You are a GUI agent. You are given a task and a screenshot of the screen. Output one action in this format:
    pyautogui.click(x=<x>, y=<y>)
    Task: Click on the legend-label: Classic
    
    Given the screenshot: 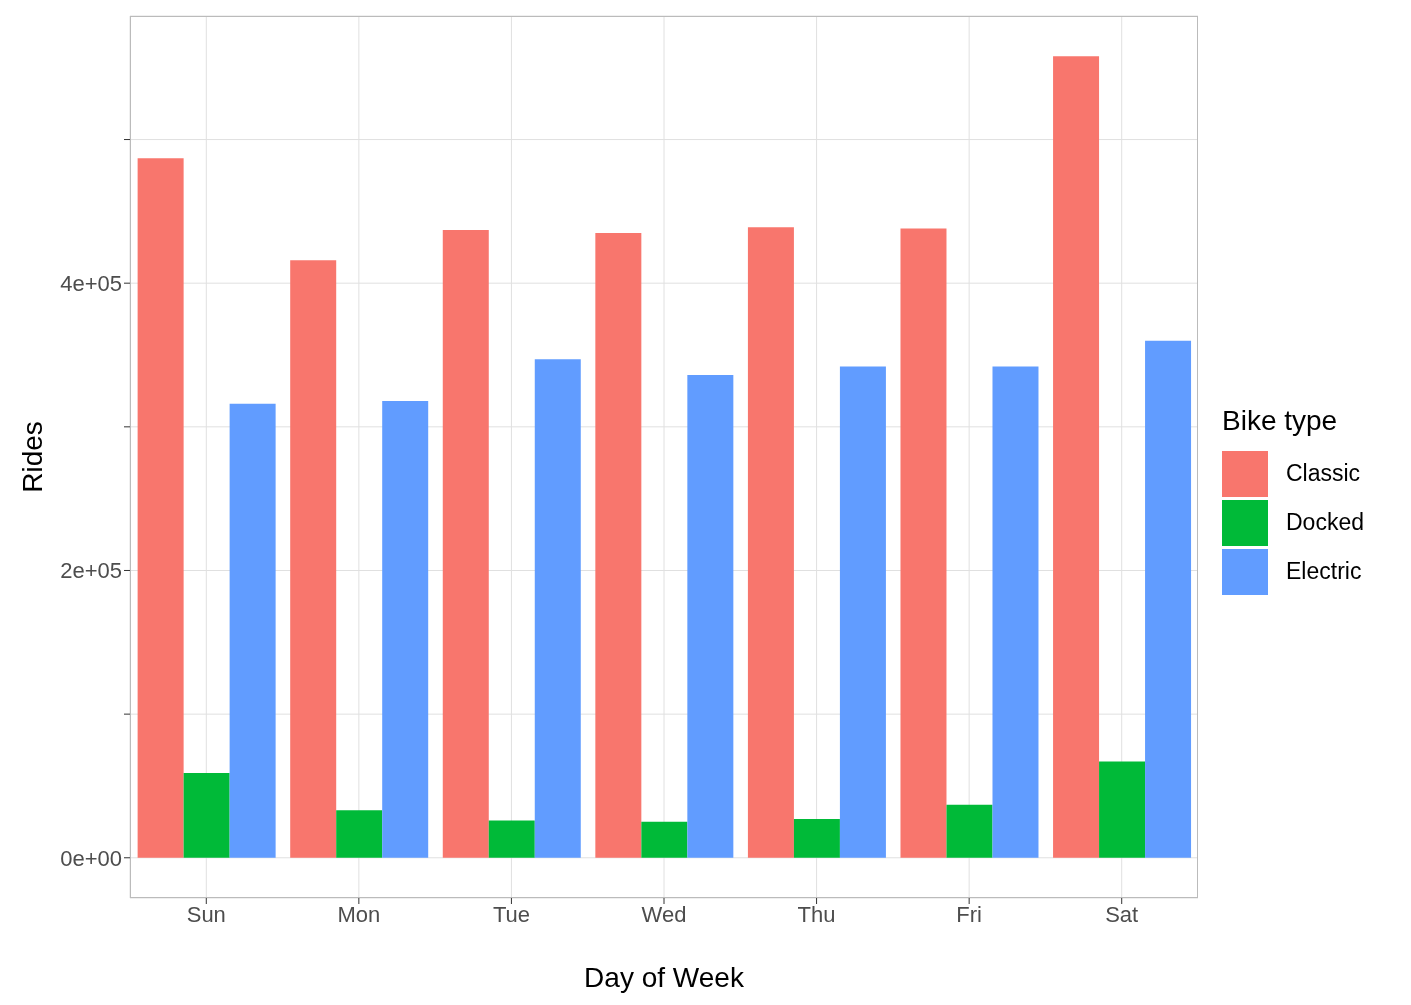 What is the action you would take?
    pyautogui.click(x=1323, y=473)
    